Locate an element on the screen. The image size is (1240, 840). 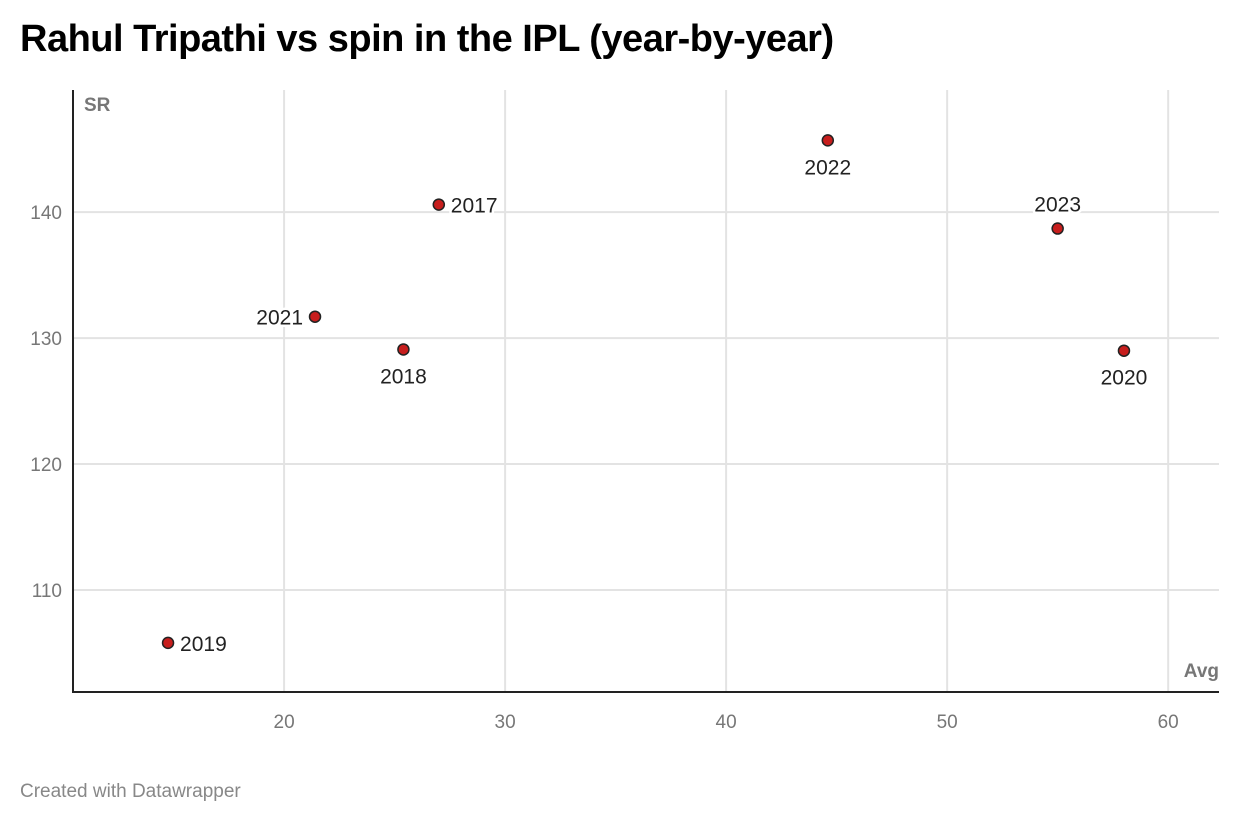
y-tick-label: 130 is located at coordinates (46, 339).